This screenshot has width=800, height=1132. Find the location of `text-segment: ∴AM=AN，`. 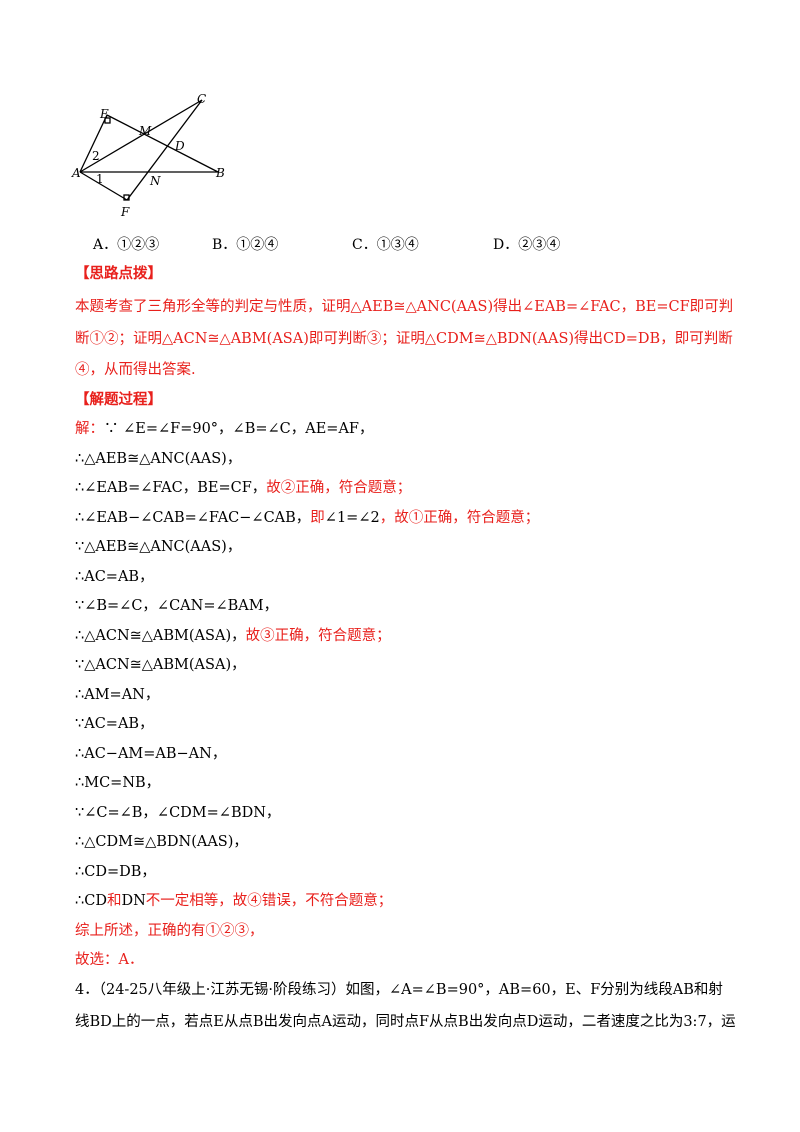

text-segment: ∴AM=AN， is located at coordinates (117, 694).